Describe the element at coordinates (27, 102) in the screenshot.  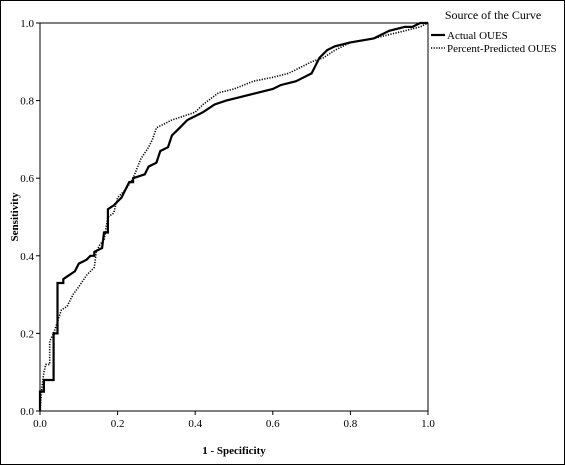
I see `y-tick-label: 0.8` at that location.